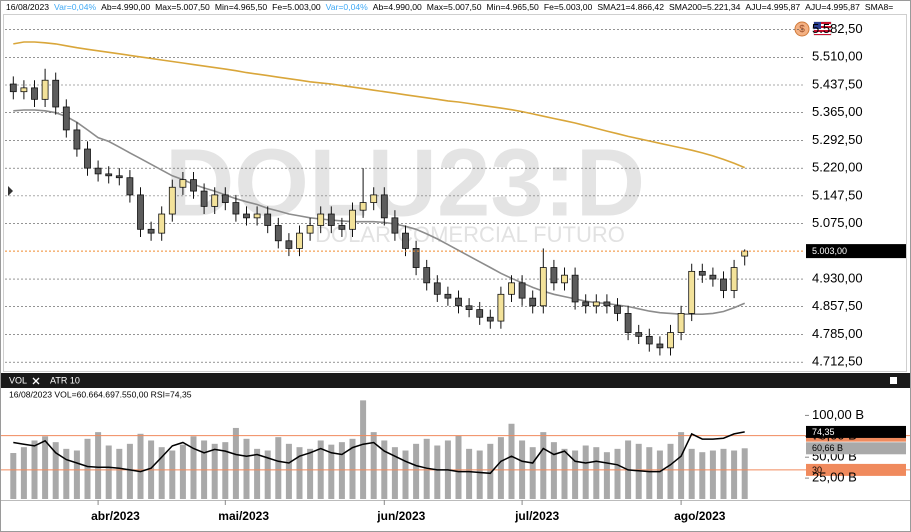 Image resolution: width=911 pixels, height=532 pixels. What do you see at coordinates (817, 470) in the screenshot?
I see `rsi-level-label: 30` at bounding box center [817, 470].